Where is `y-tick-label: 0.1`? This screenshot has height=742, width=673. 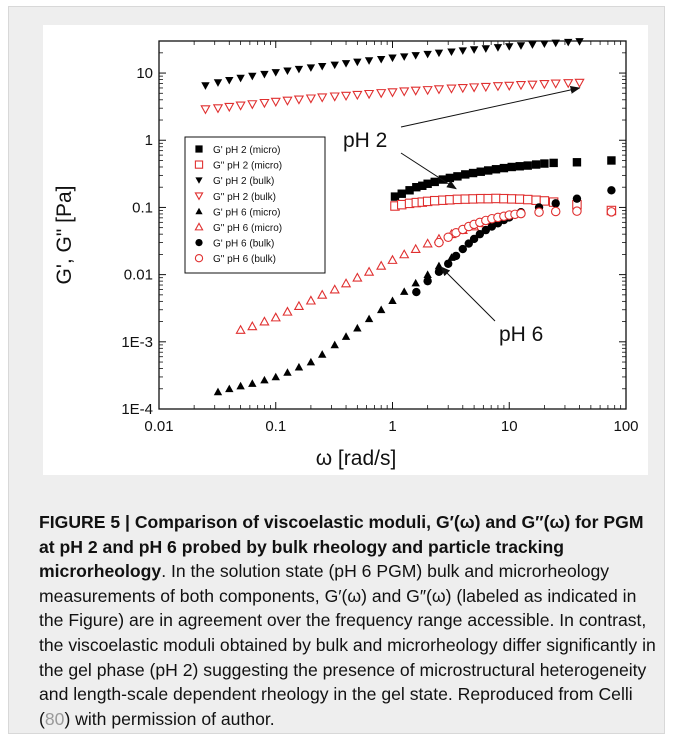
y-tick-label: 0.1 is located at coordinates (142, 207).